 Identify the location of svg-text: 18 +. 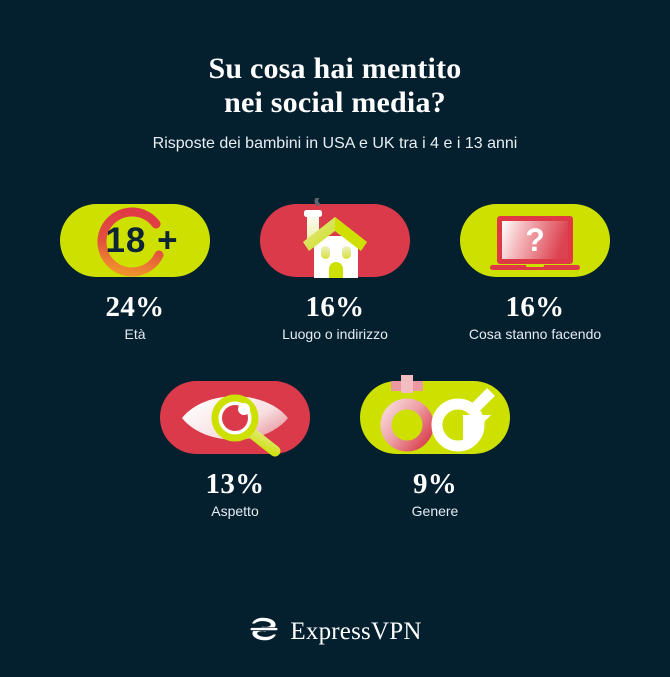
(141, 240).